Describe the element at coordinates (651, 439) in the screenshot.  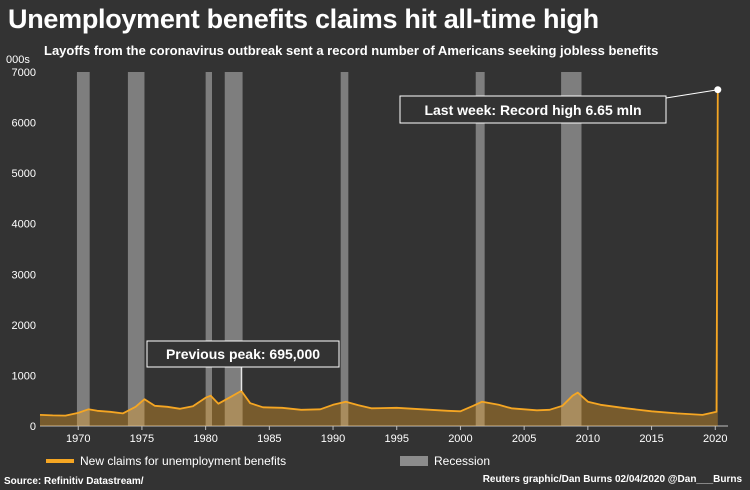
I see `x-tick-label-2015: 2015` at that location.